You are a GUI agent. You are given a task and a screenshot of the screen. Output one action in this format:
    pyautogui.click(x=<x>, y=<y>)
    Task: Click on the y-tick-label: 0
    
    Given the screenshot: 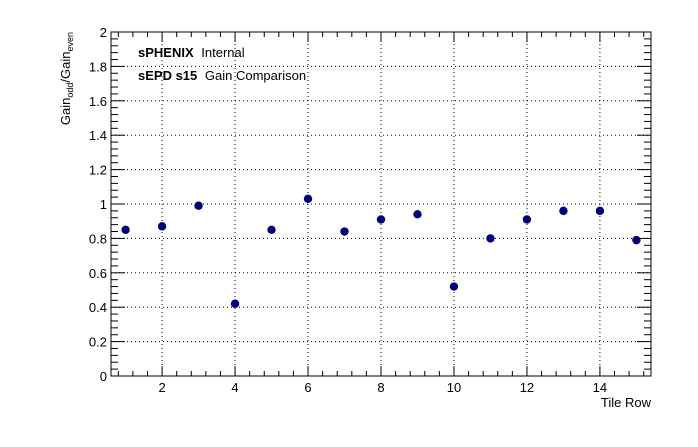 What is the action you would take?
    pyautogui.click(x=103, y=376)
    